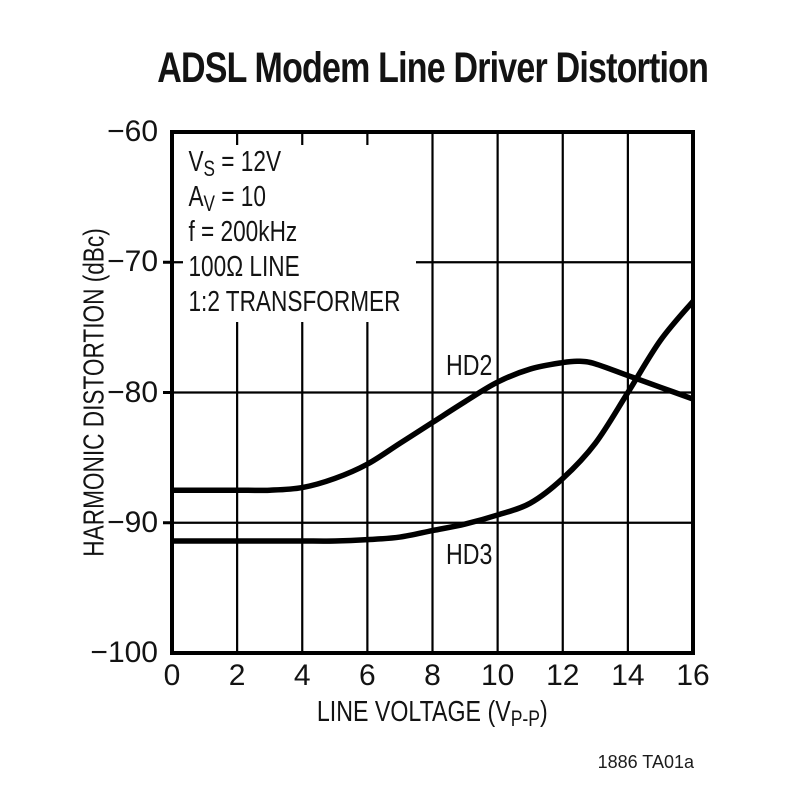  I want to click on x-tick-label: 14, so click(628, 675).